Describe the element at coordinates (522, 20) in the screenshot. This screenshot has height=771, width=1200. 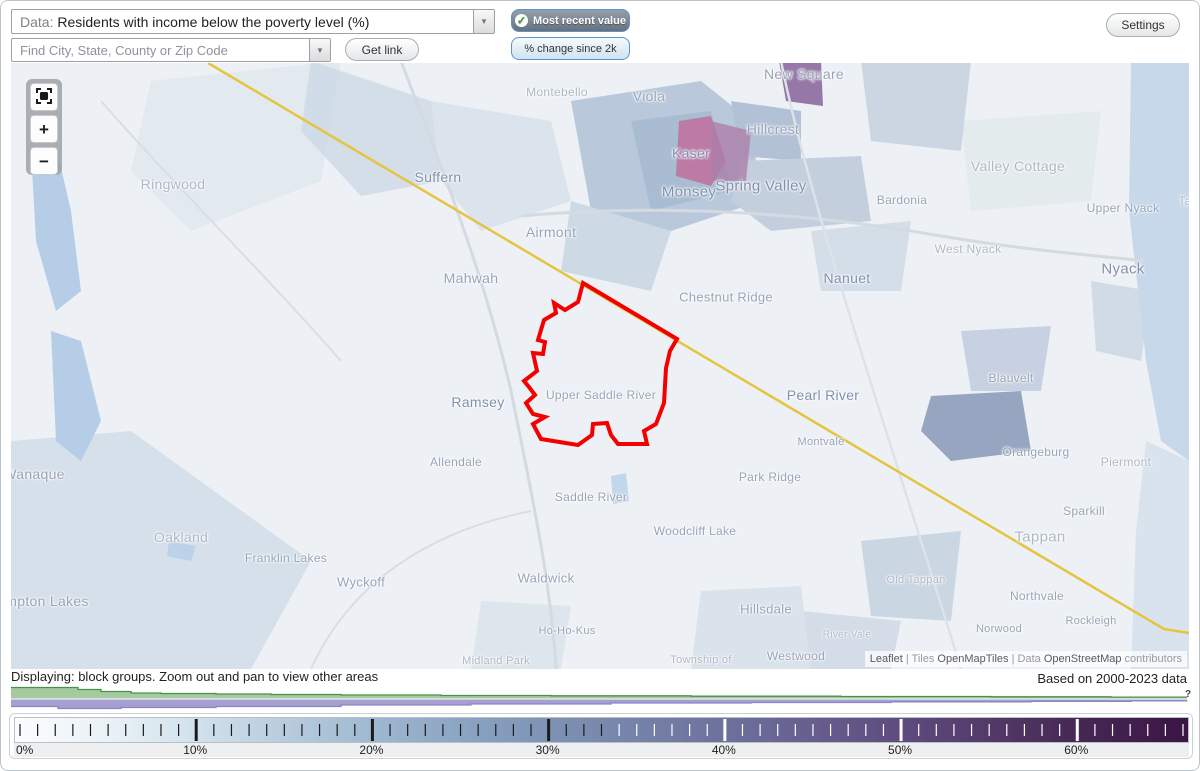
I see `check-icon: ✓` at that location.